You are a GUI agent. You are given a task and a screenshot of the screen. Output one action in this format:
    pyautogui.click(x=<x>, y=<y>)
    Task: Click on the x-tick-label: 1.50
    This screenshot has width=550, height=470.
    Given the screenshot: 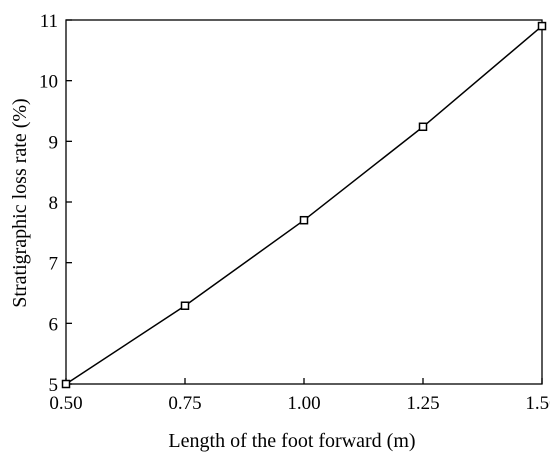 What is the action you would take?
    pyautogui.click(x=537, y=403)
    